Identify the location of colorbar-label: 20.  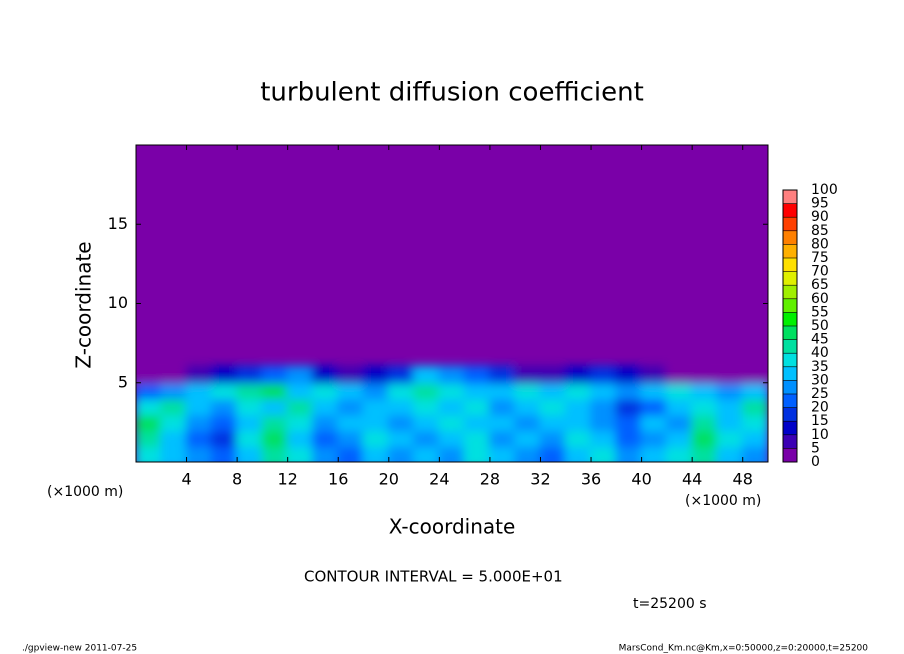
(820, 408).